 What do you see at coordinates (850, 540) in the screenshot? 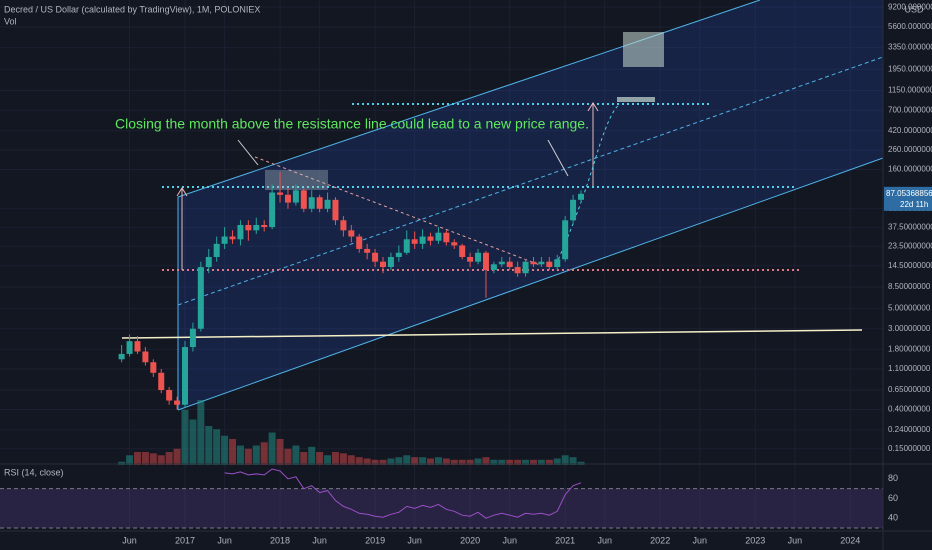
I see `x-tick-label: 2024` at bounding box center [850, 540].